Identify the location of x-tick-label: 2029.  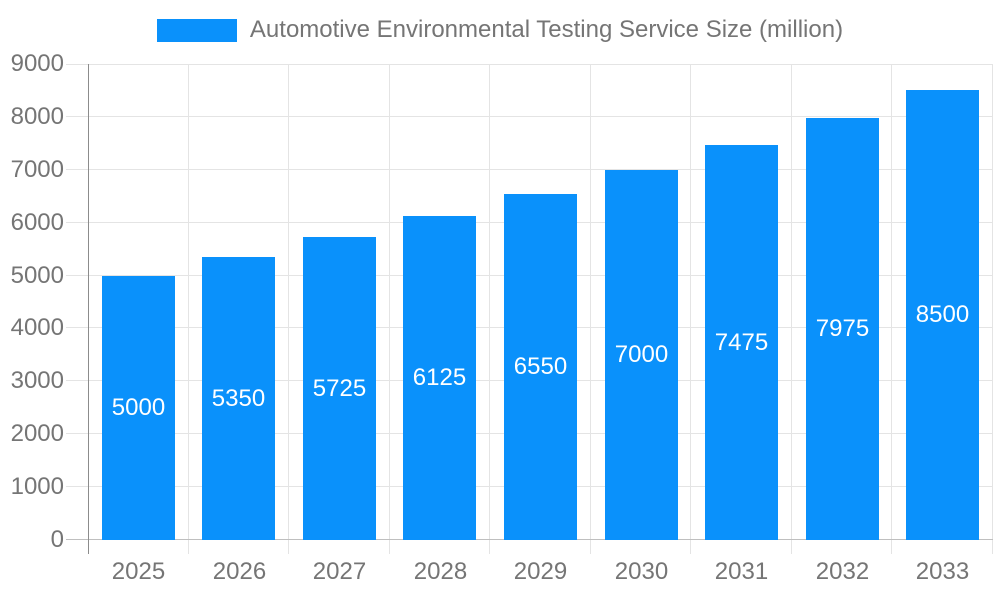
(540, 571).